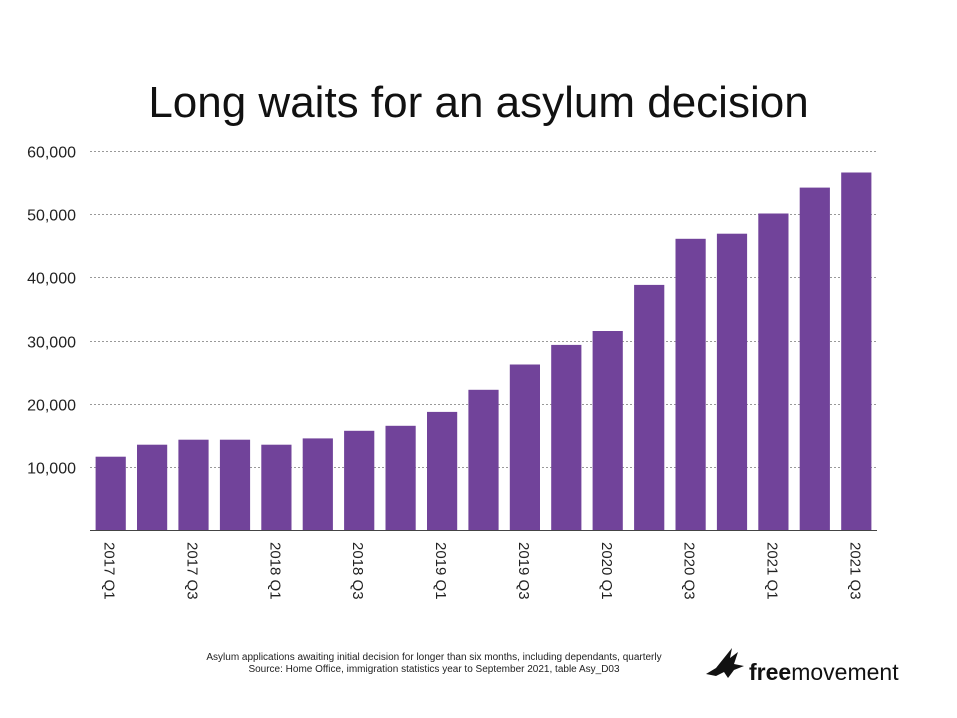 The height and width of the screenshot is (718, 957). Describe the element at coordinates (51, 406) in the screenshot. I see `y-tick-label: 20,000` at that location.